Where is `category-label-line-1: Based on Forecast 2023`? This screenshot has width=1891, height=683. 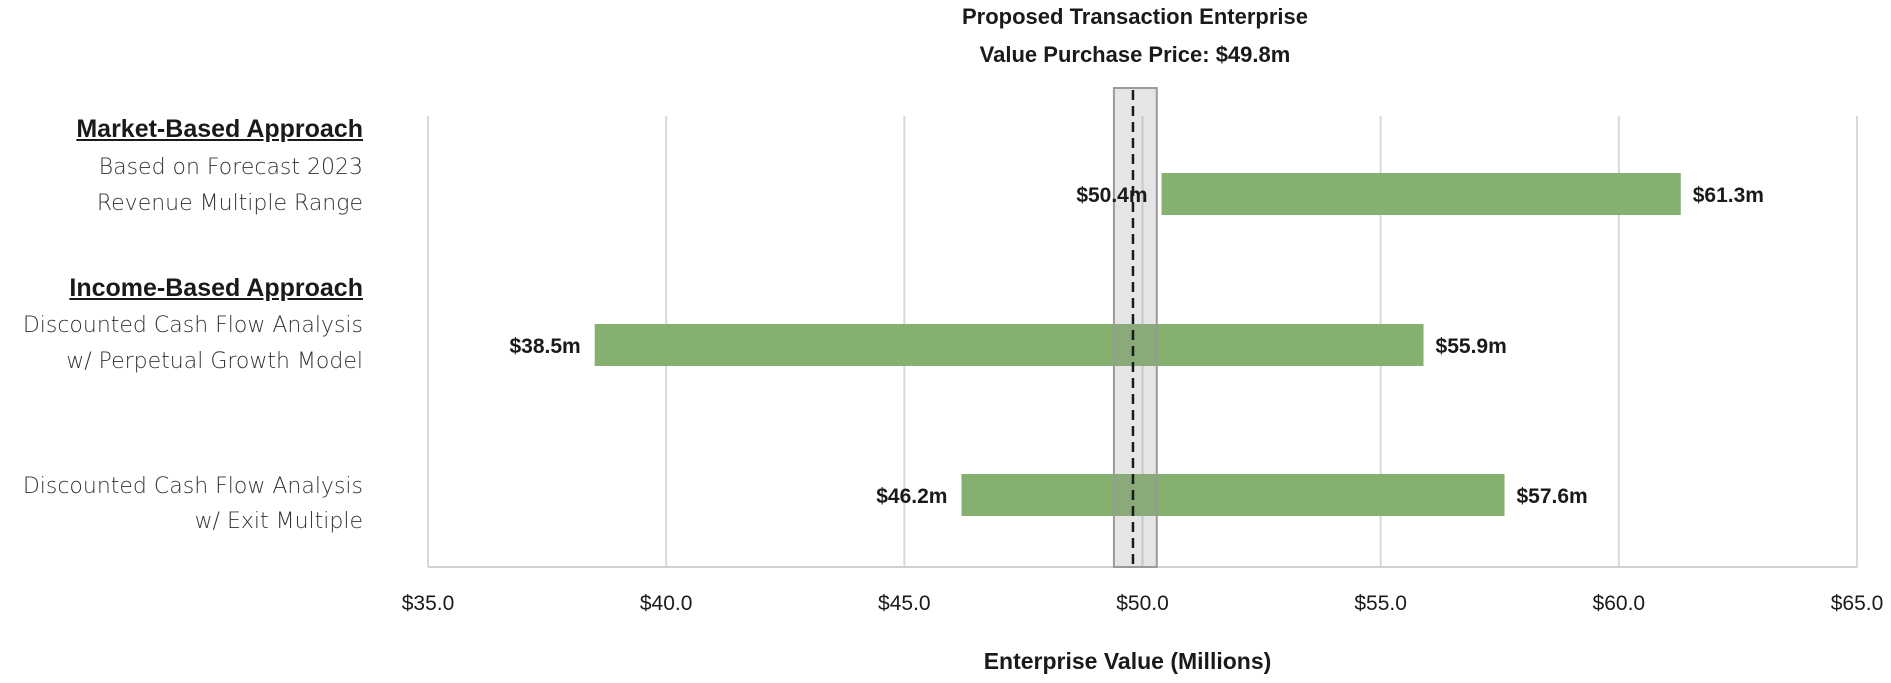 category-label-line-1: Based on Forecast 2023 is located at coordinates (230, 167).